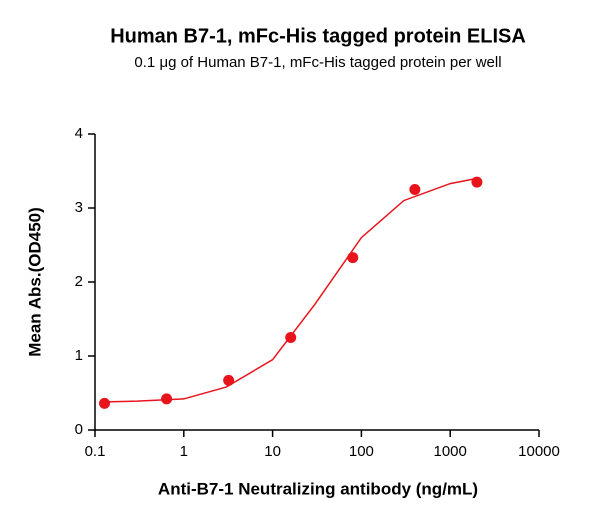 The height and width of the screenshot is (518, 600). I want to click on x-tick-label: 10000, so click(539, 451).